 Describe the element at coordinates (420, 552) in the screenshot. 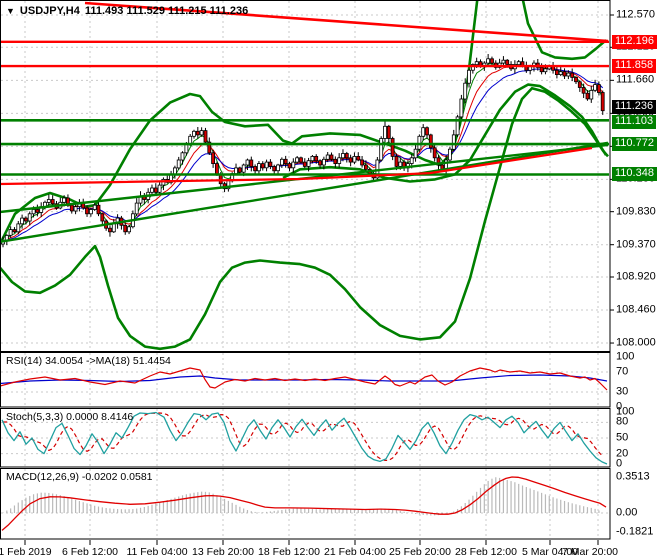

I see `time-axis-label: 25 Feb 20:00` at that location.